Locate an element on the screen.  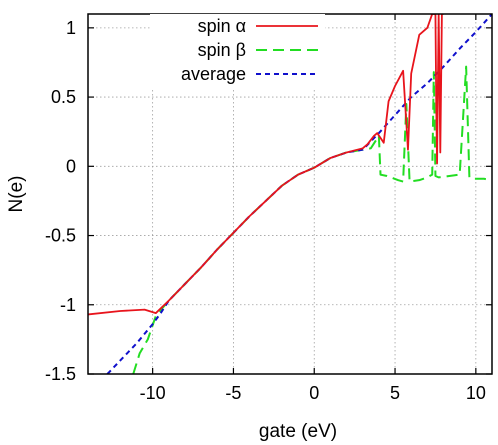
x-tick-label: 0 is located at coordinates (314, 393).